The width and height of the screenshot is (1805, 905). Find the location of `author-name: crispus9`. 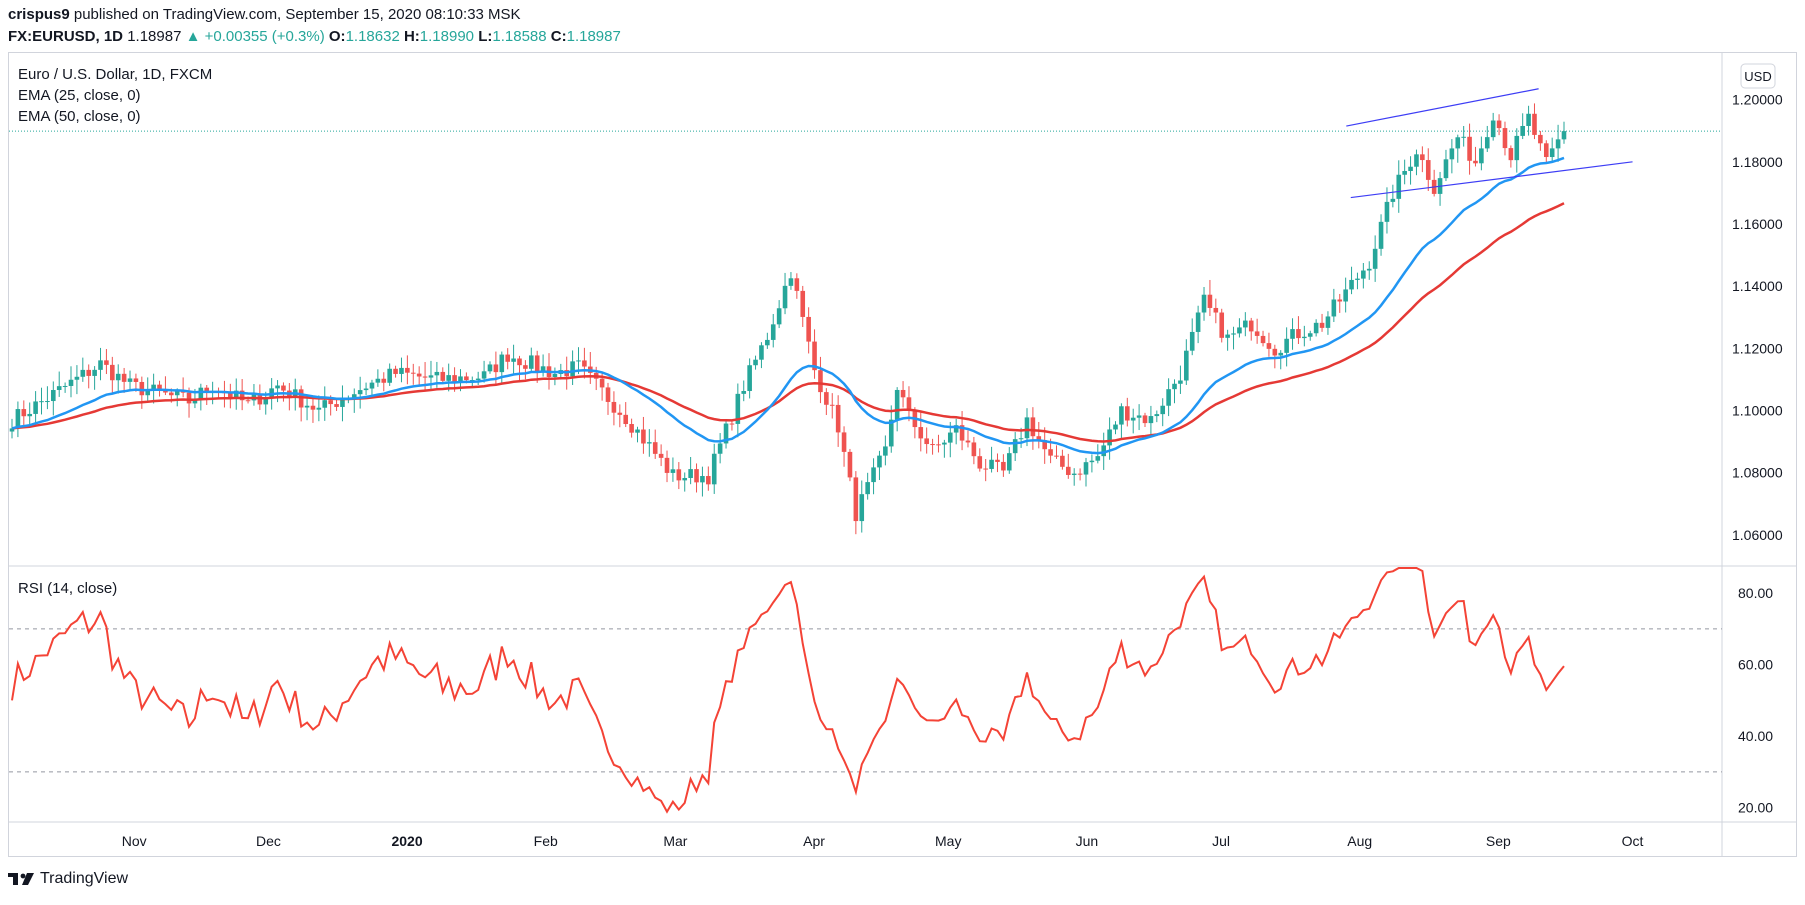

author-name: crispus9 is located at coordinates (39, 14).